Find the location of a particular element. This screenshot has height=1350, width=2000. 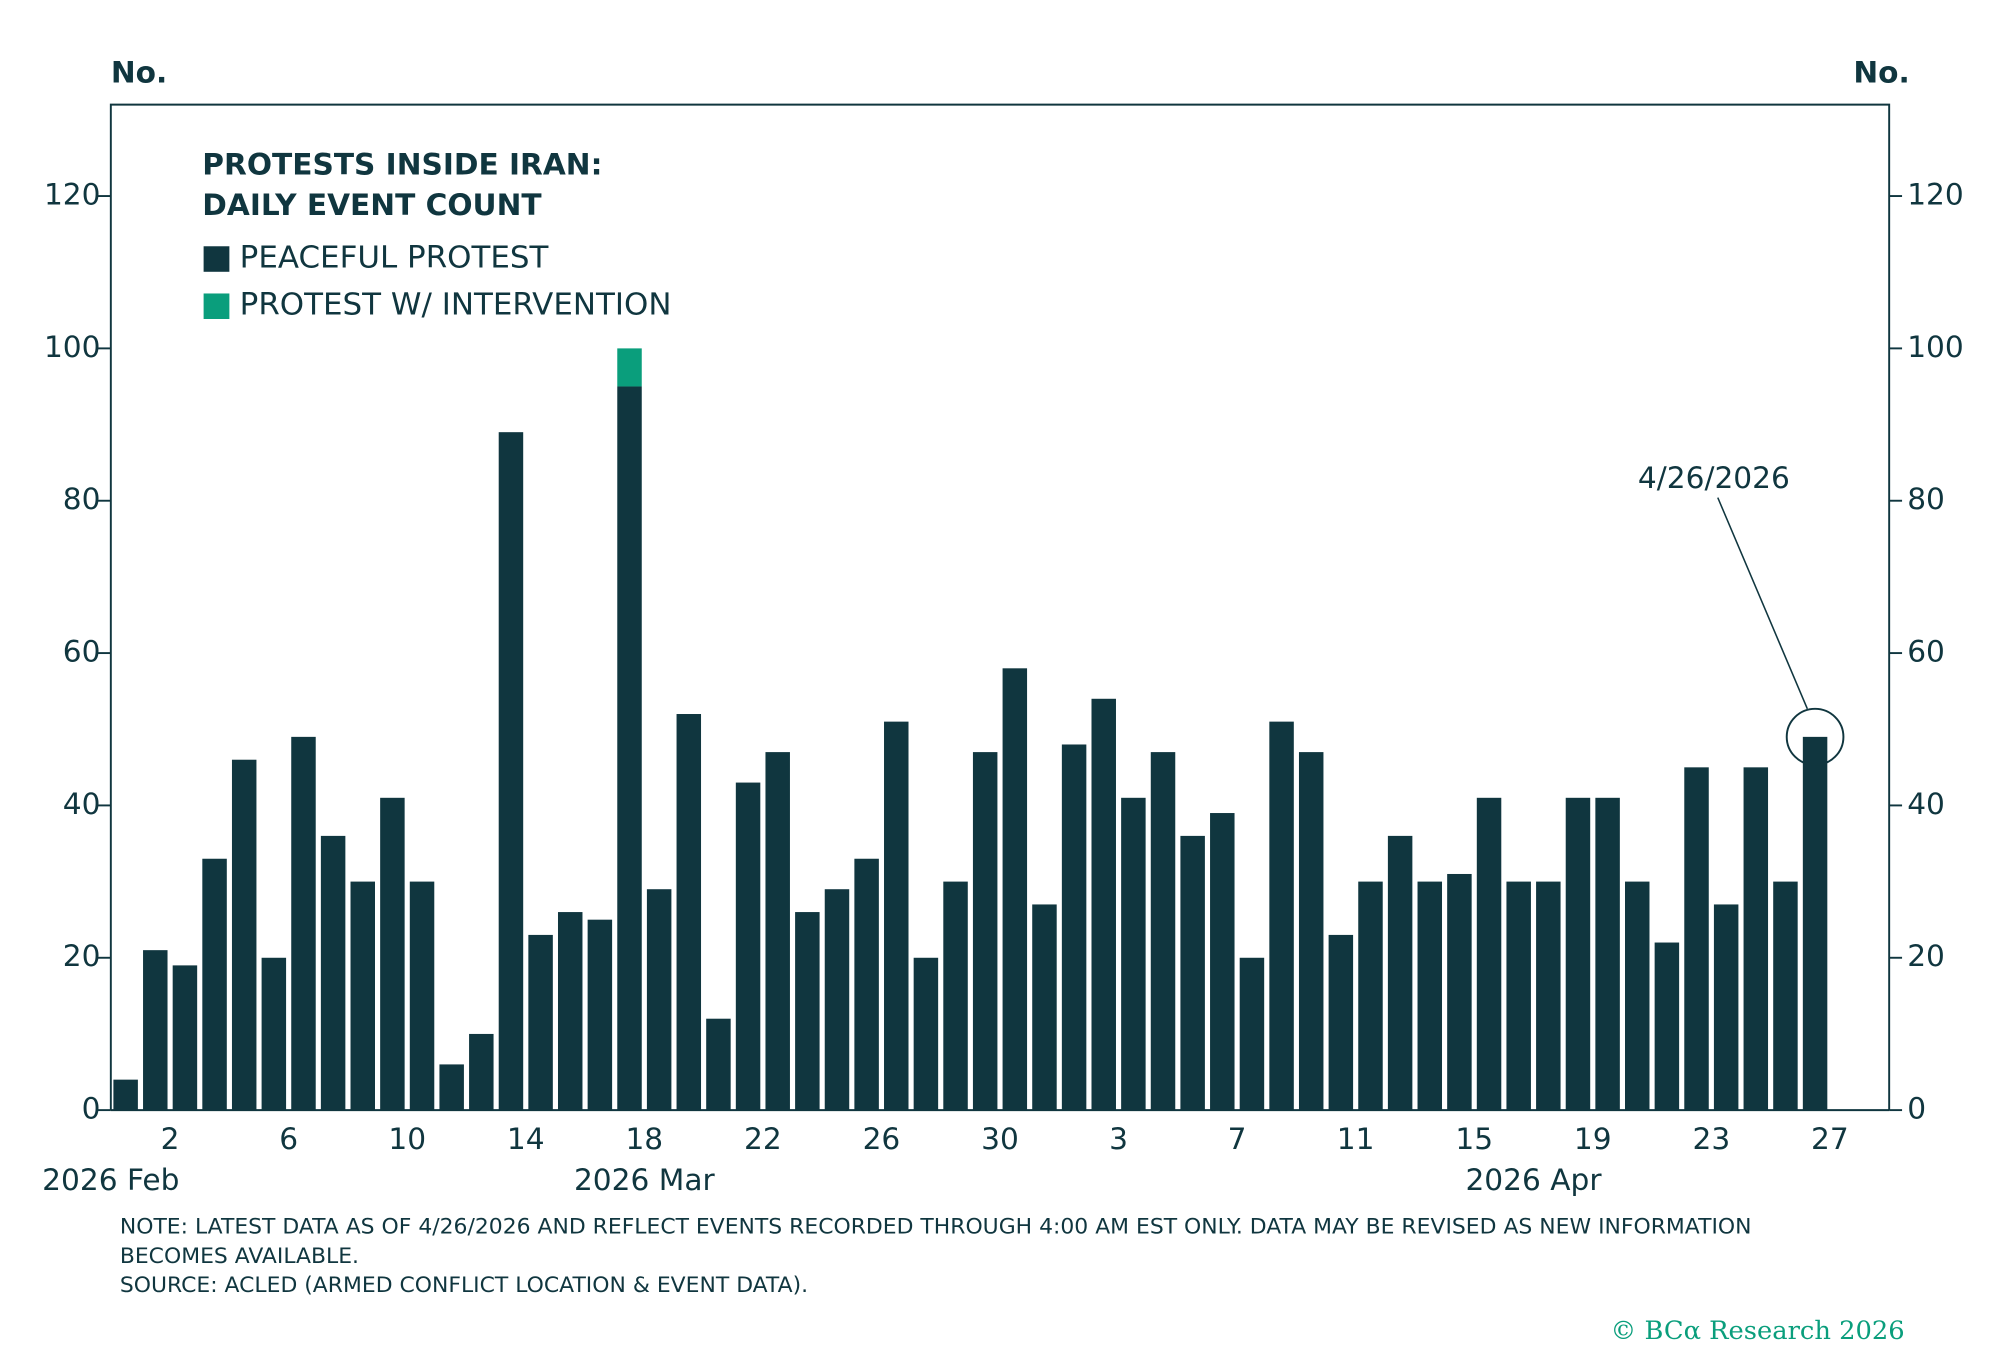

x-tick-label: 6 is located at coordinates (288, 1139).